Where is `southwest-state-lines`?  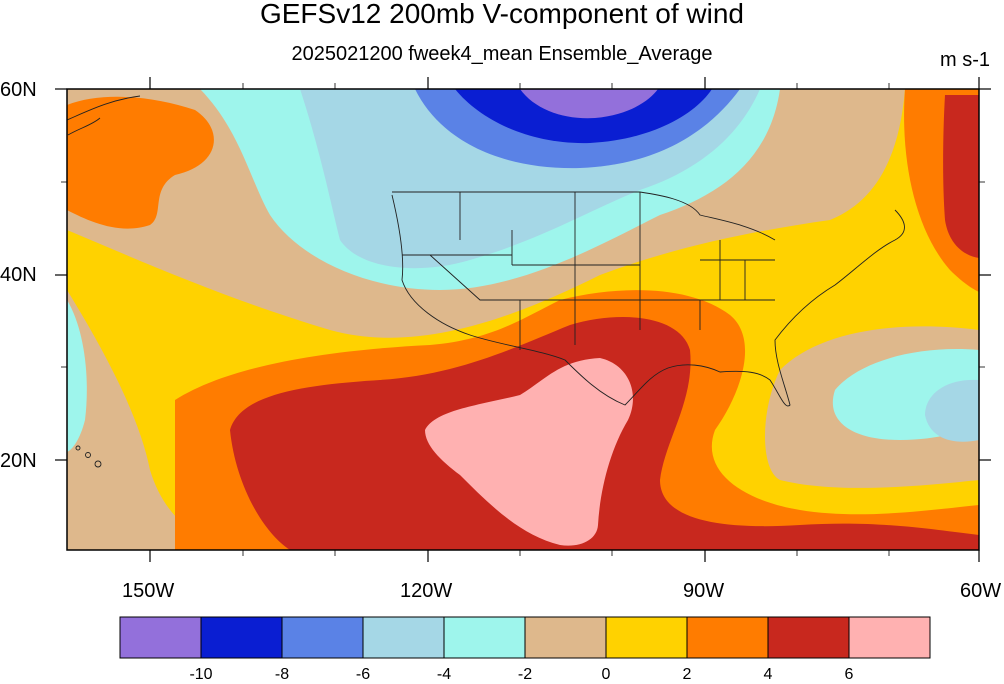 southwest-state-lines is located at coordinates (475, 302).